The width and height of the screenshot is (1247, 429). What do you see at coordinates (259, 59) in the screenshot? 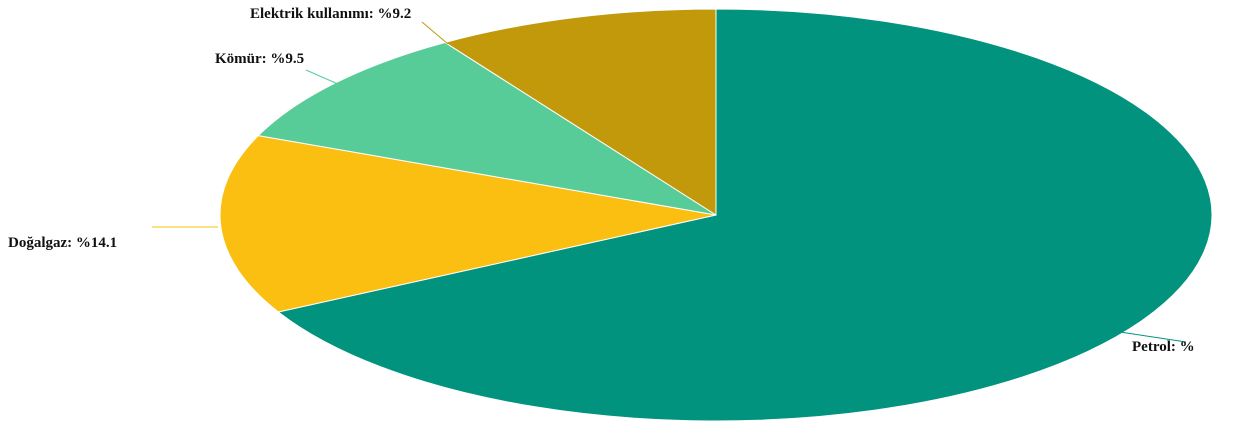
I see `slice-label: Kömür: %9.5` at bounding box center [259, 59].